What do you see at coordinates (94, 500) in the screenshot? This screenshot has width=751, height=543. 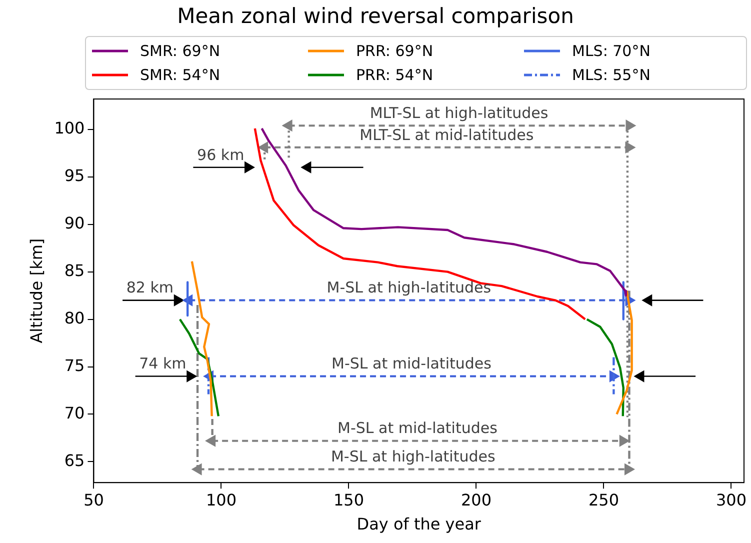 I see `x-tick-label: 50` at bounding box center [94, 500].